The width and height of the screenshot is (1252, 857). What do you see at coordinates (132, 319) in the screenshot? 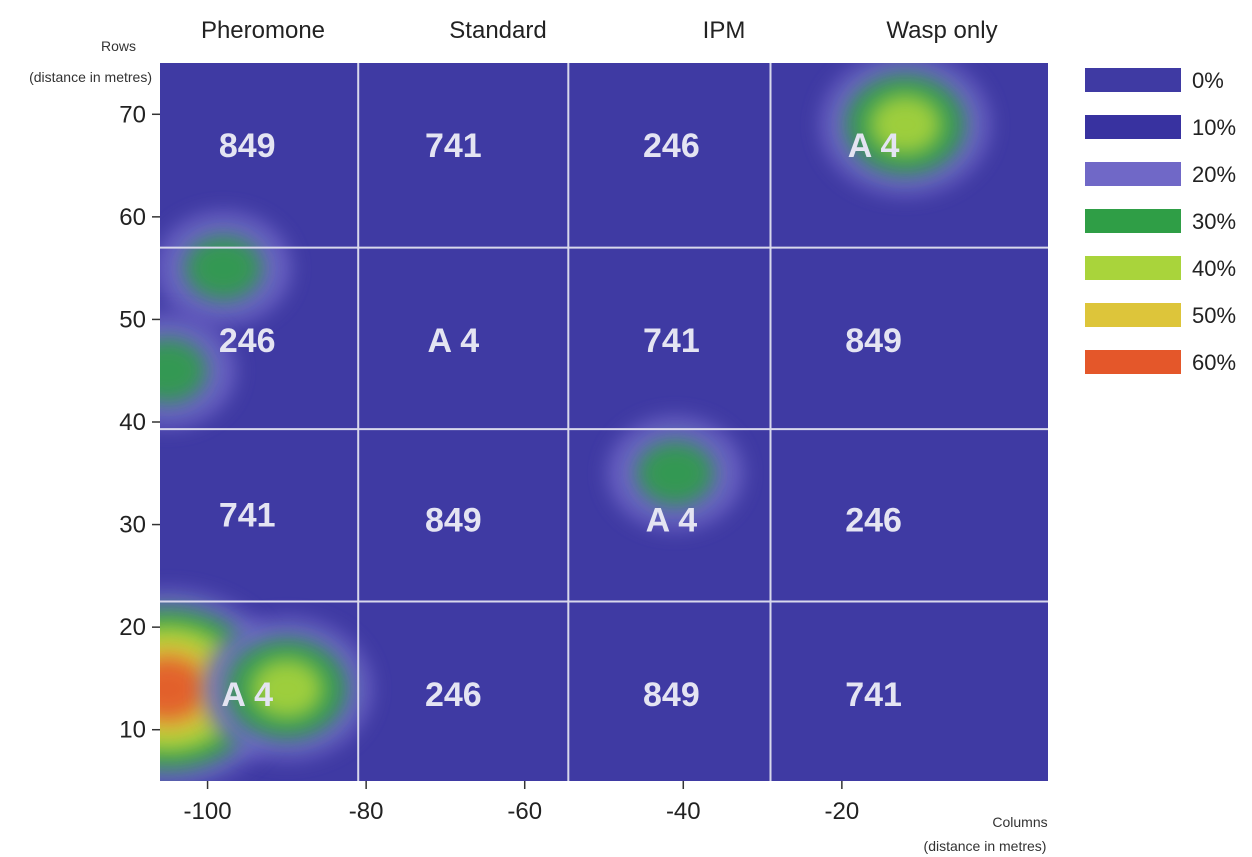
I see `y-tick-label: 50` at bounding box center [132, 319].